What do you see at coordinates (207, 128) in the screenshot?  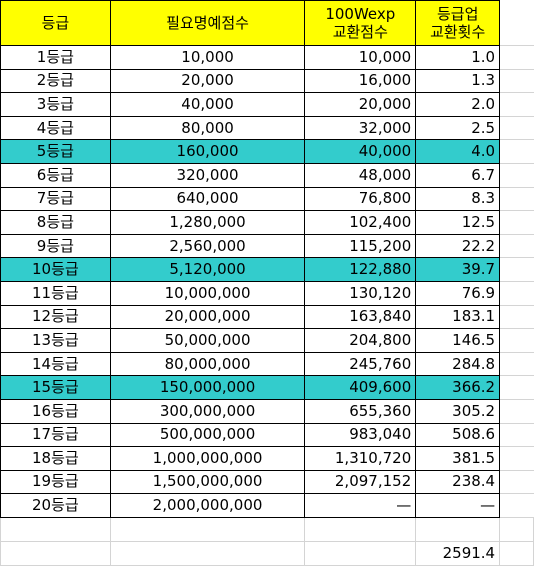 I see `required-points-cell: 80,000` at bounding box center [207, 128].